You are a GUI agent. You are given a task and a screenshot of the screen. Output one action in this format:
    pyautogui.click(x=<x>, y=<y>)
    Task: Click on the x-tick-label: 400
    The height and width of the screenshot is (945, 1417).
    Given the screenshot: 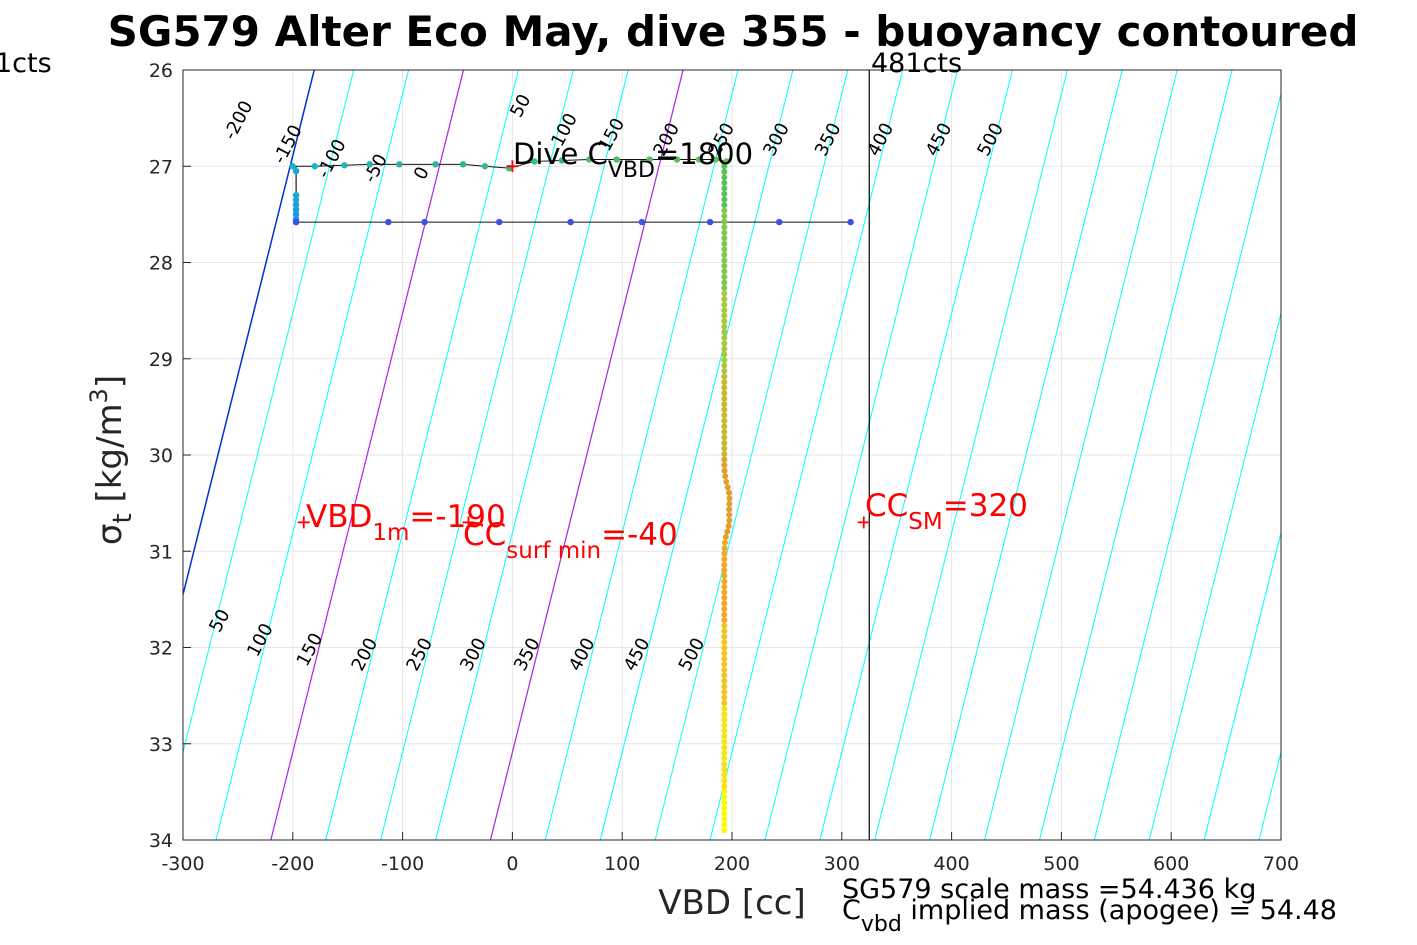 What is the action you would take?
    pyautogui.click(x=951, y=864)
    